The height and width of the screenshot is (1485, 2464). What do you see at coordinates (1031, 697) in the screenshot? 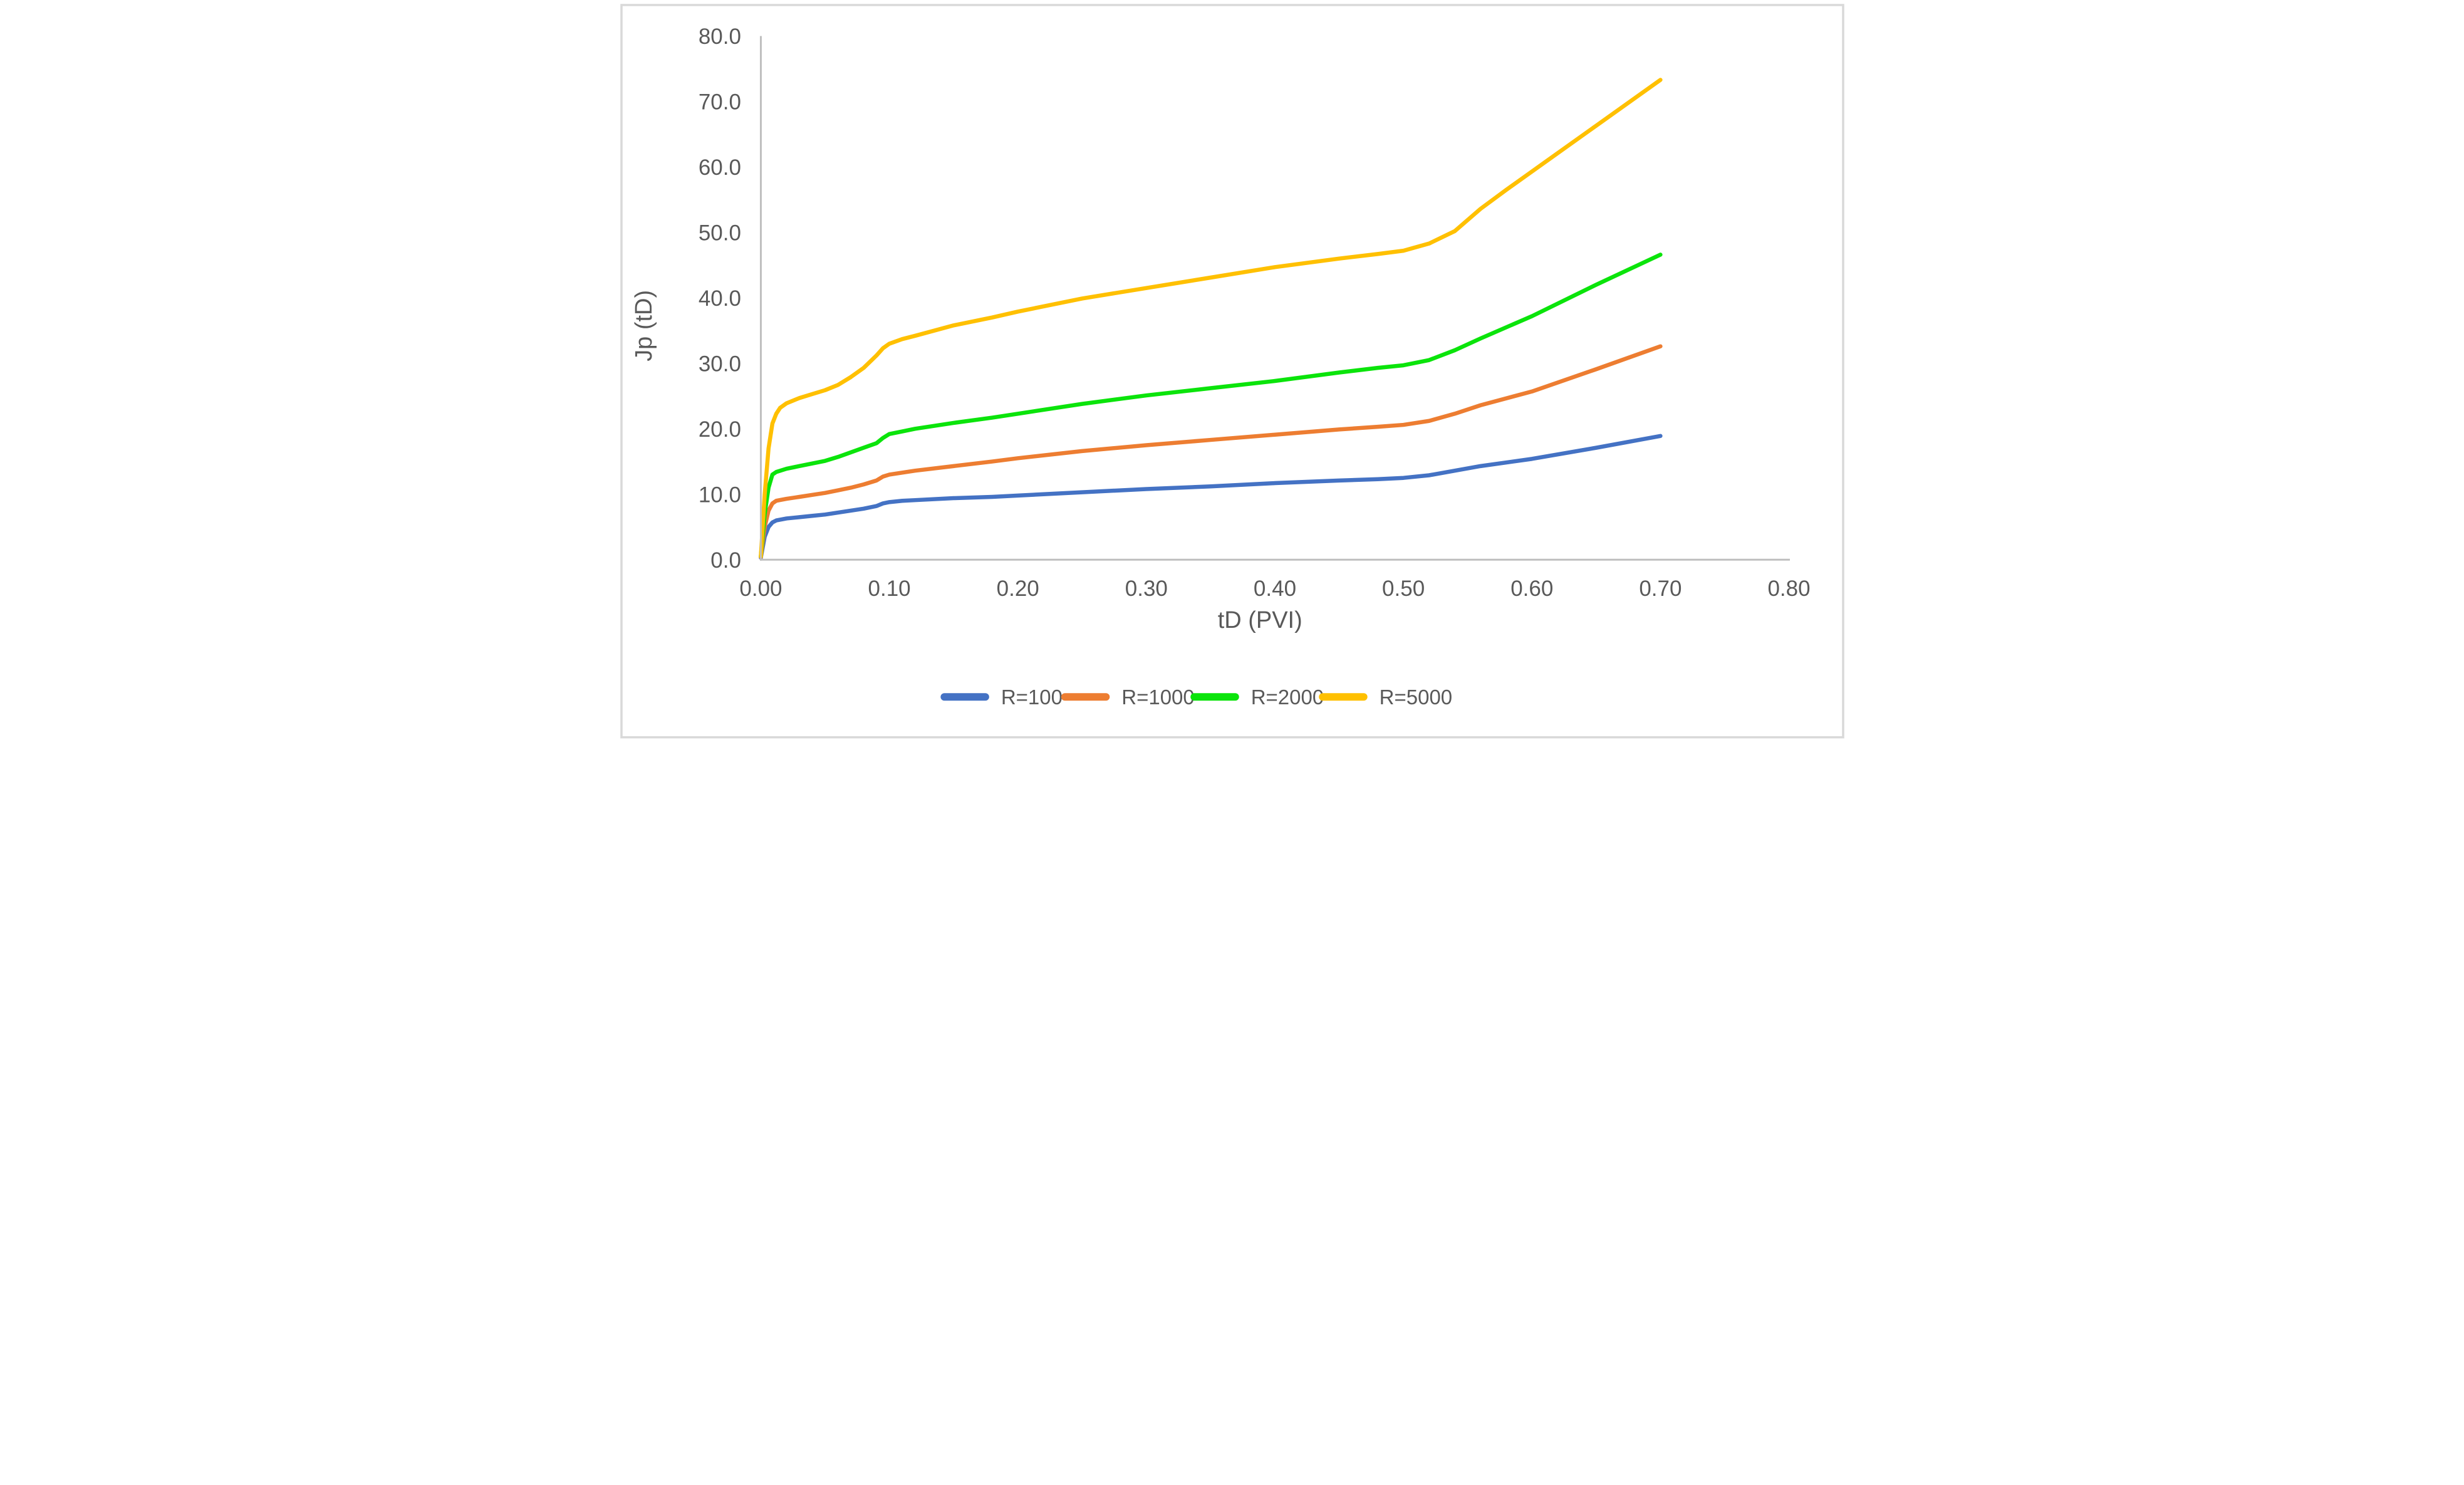
I see `legend-label: R=100` at bounding box center [1031, 697].